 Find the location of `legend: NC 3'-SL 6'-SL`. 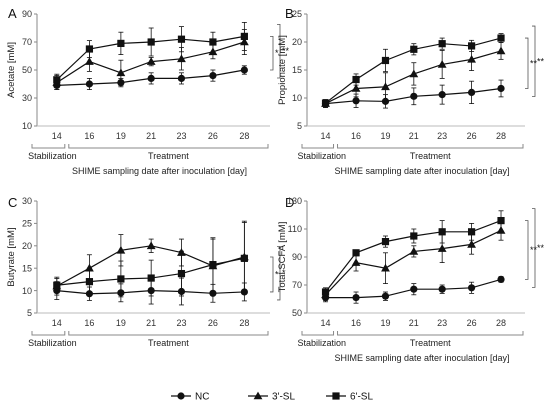

legend: NC 3'-SL 6'-SL is located at coordinates (272, 397).